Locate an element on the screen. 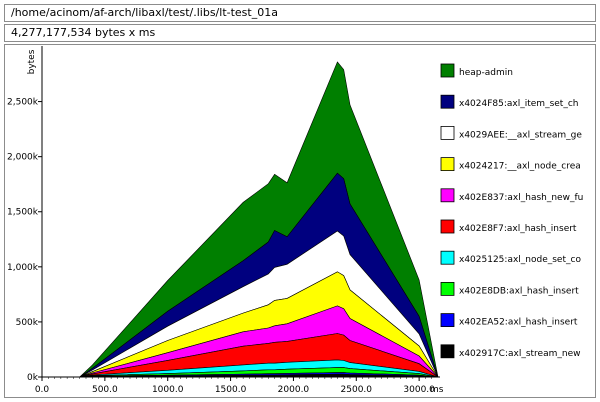 The height and width of the screenshot is (402, 600). y-tick-label: 0k is located at coordinates (33, 378).